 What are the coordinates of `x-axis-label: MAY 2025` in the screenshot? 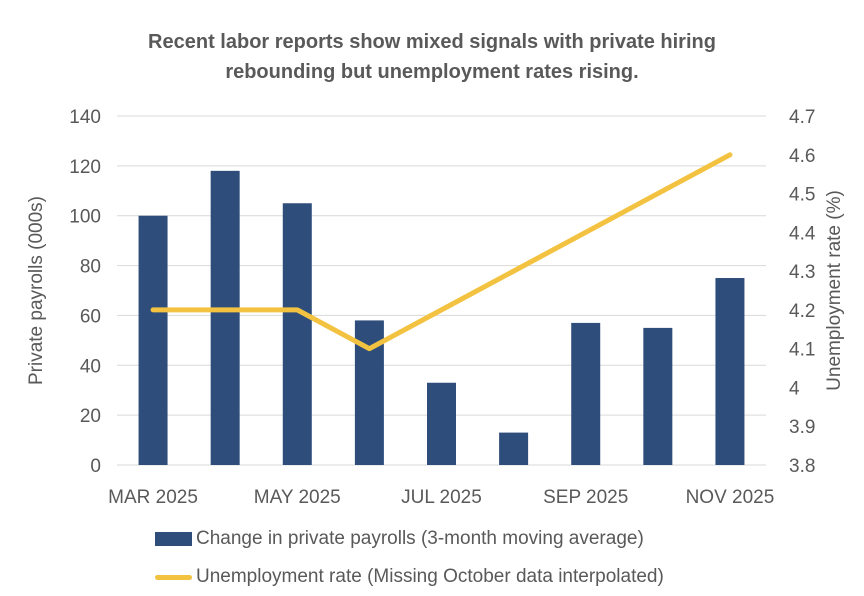 It's located at (297, 497).